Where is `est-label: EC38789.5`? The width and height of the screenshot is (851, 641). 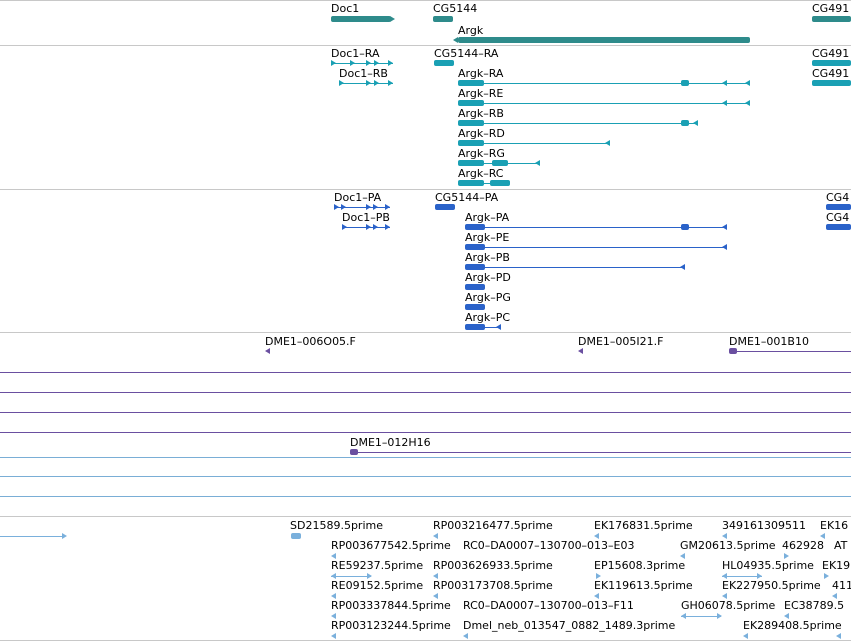 est-label: EC38789.5 is located at coordinates (814, 605).